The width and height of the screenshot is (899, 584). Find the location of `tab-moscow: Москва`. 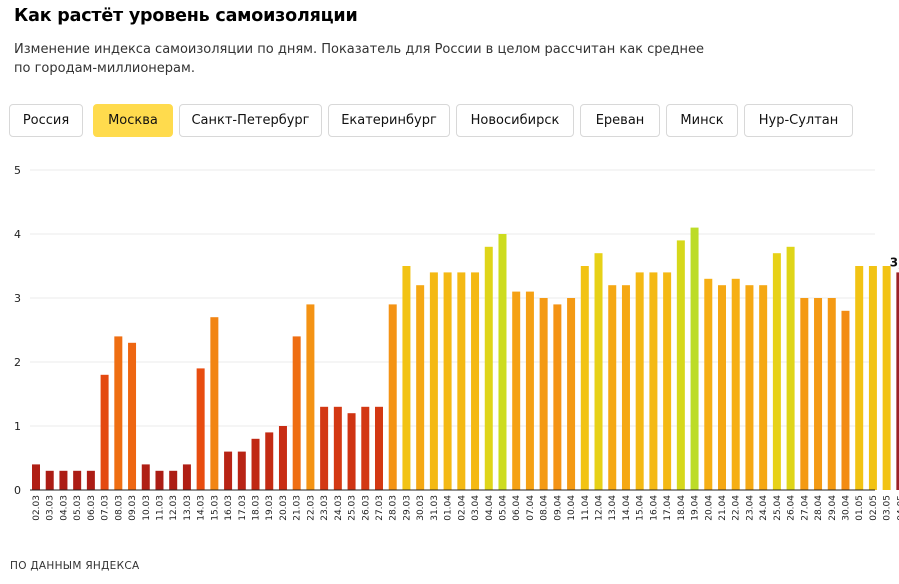

tab-moscow: Москва is located at coordinates (133, 120).